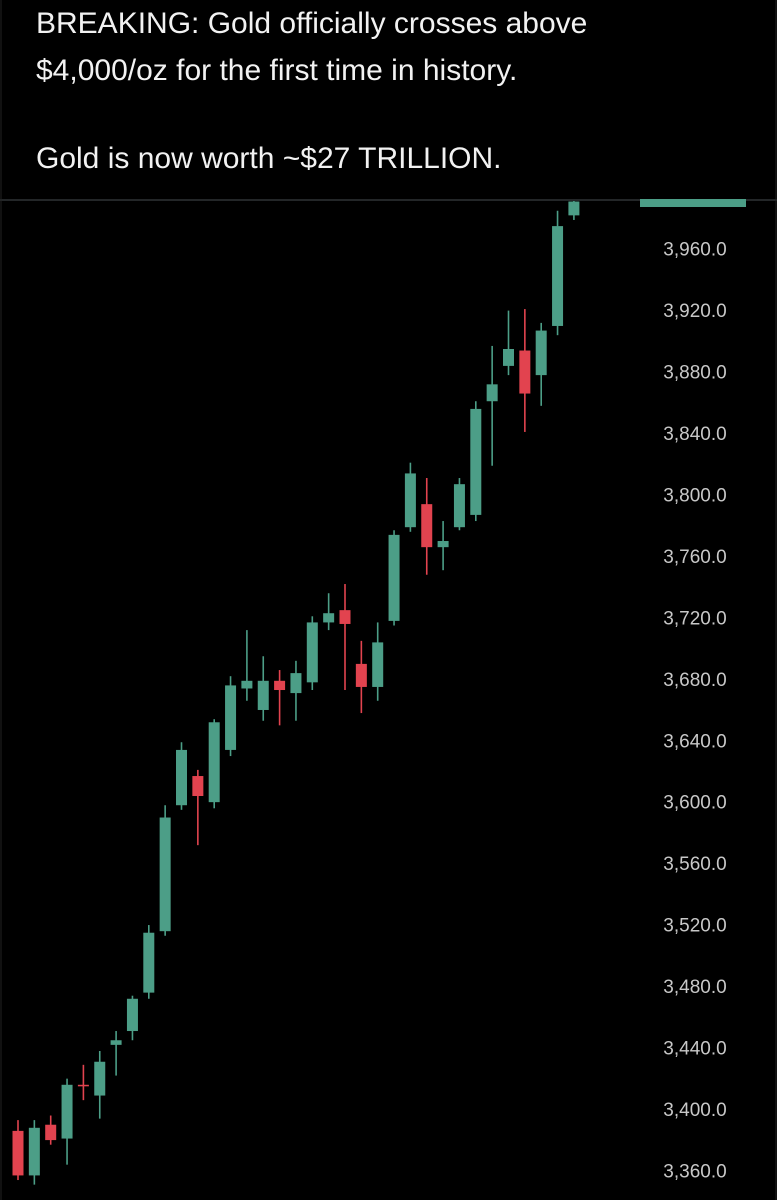 The height and width of the screenshot is (1200, 777). What do you see at coordinates (311, 23) in the screenshot?
I see `post-line: BREAKING: Gold officially crosses above` at bounding box center [311, 23].